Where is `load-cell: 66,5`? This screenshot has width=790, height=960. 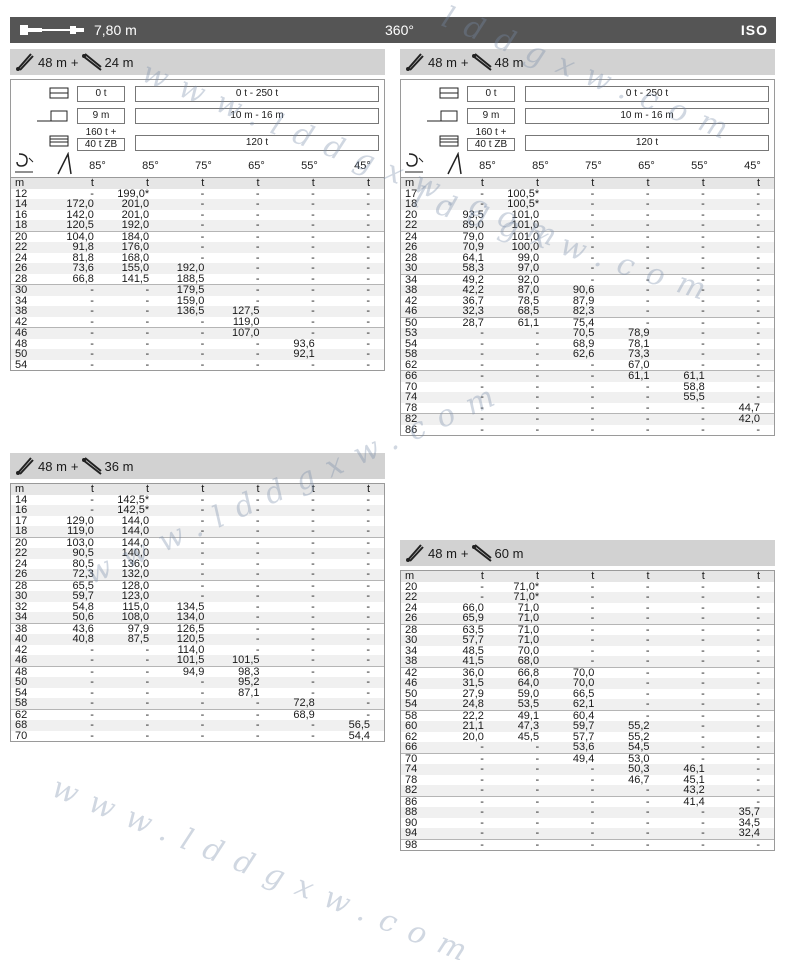 load-cell: 66,5 is located at coordinates (583, 693).